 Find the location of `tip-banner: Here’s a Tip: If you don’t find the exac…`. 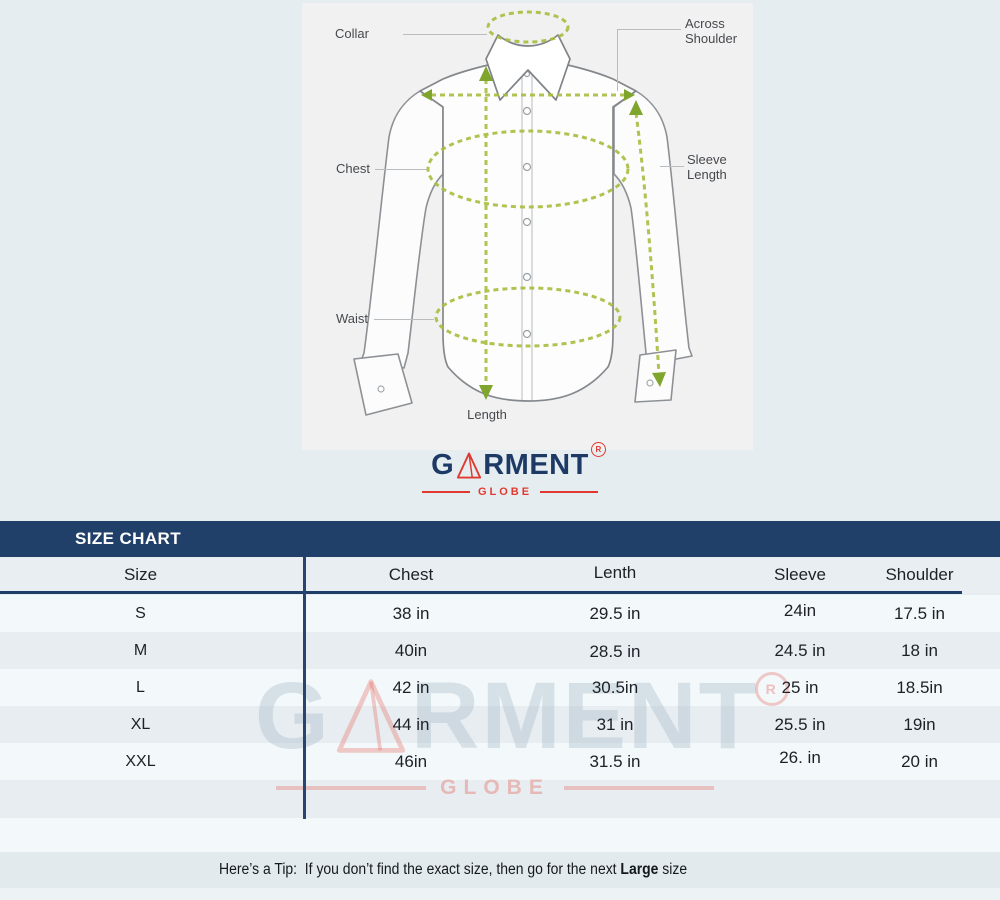

tip-banner: Here’s a Tip: If you don’t find the exac… is located at coordinates (500, 870).